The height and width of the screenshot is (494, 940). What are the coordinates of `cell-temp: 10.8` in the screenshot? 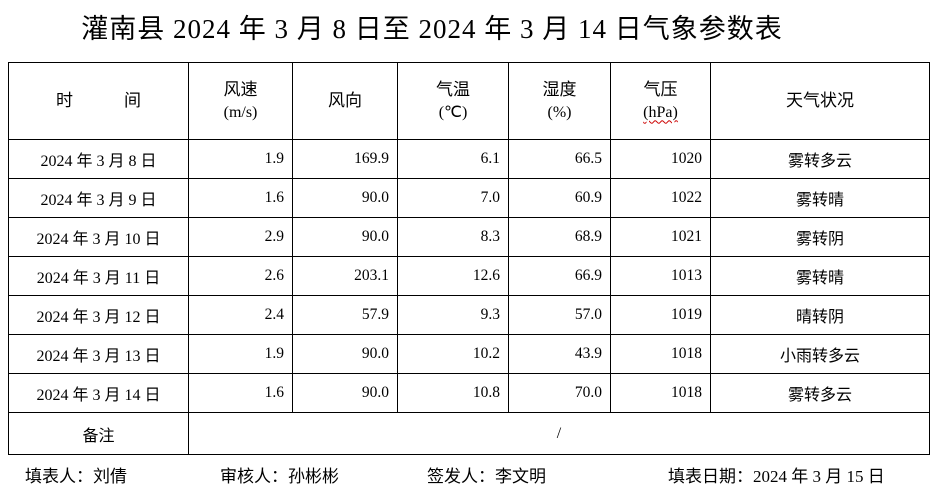 It's located at (453, 393).